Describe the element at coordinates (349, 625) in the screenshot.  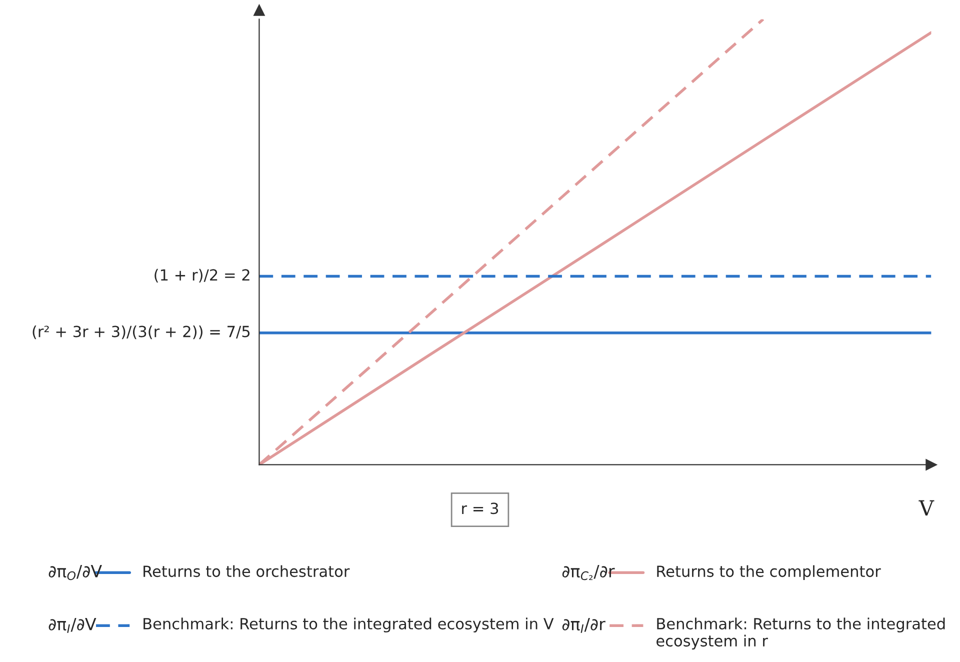
I see `legend-label: Benchmark: Returns to the integrated ecosystem in V` at that location.